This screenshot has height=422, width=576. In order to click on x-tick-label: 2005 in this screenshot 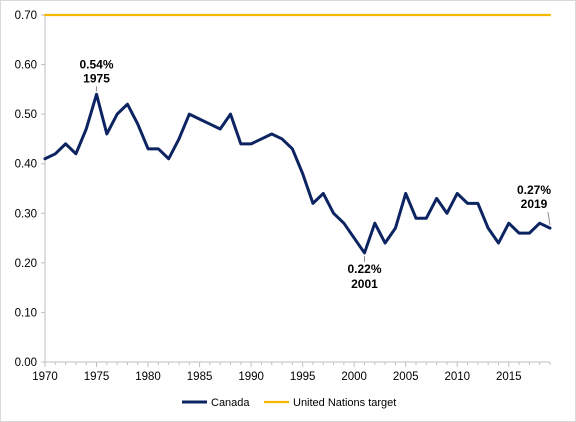, I will do `click(406, 377)`.